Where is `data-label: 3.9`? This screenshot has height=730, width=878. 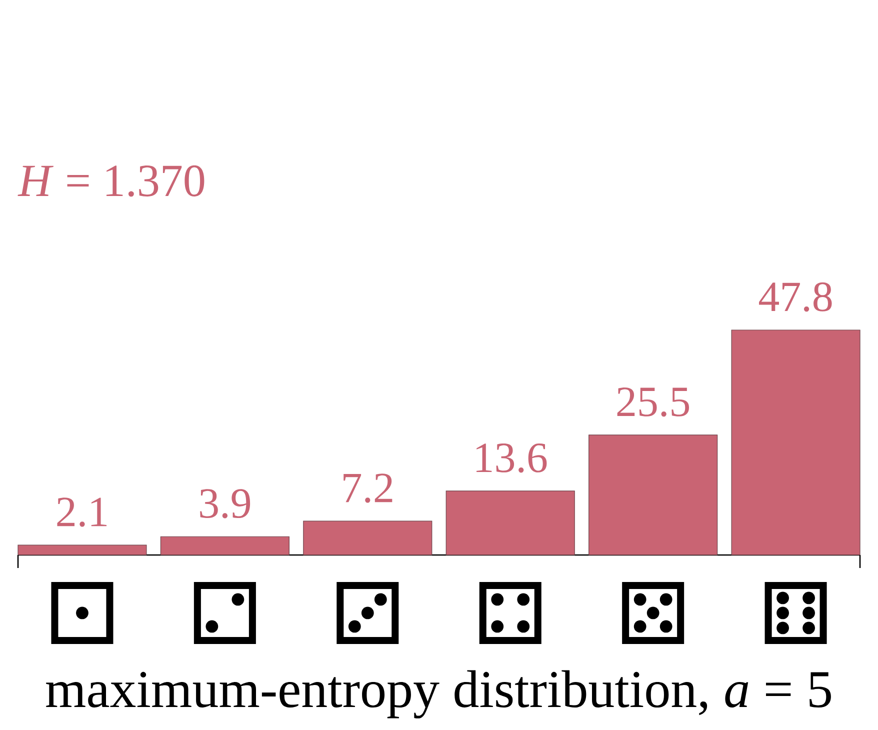 data-label: 3.9 is located at coordinates (225, 503).